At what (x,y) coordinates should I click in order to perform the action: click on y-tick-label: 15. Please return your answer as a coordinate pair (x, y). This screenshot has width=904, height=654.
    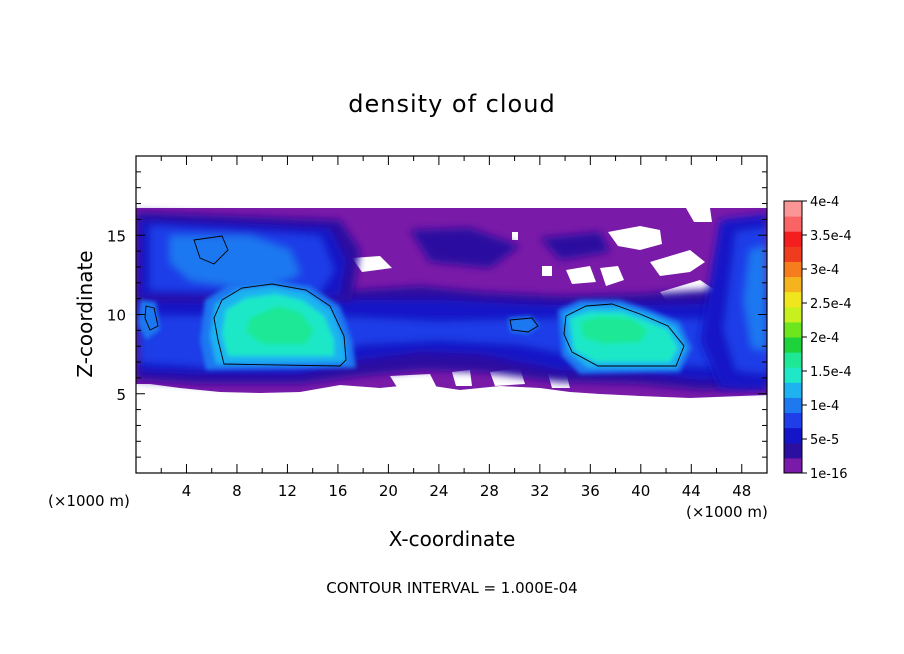
    Looking at the image, I should click on (116, 236).